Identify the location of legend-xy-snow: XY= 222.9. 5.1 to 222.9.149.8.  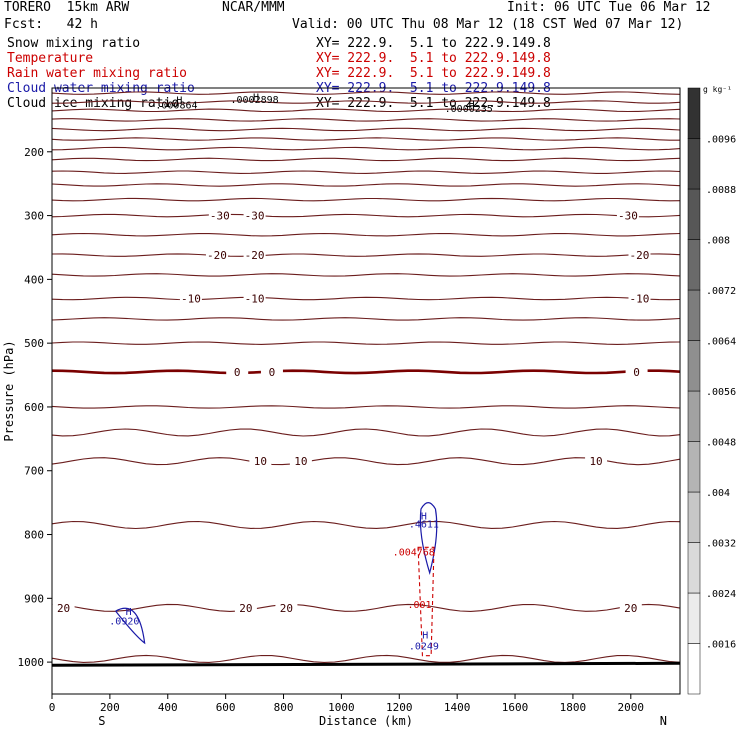
(433, 43).